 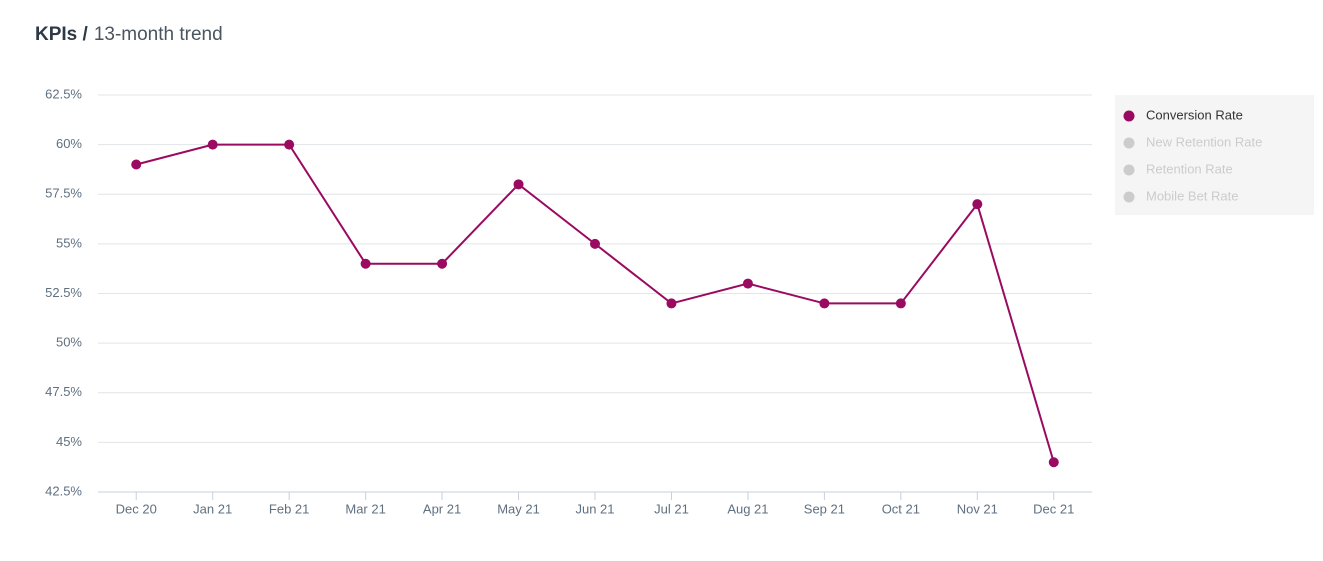 I want to click on legend-label: Mobile Bet Rate, so click(x=1192, y=195).